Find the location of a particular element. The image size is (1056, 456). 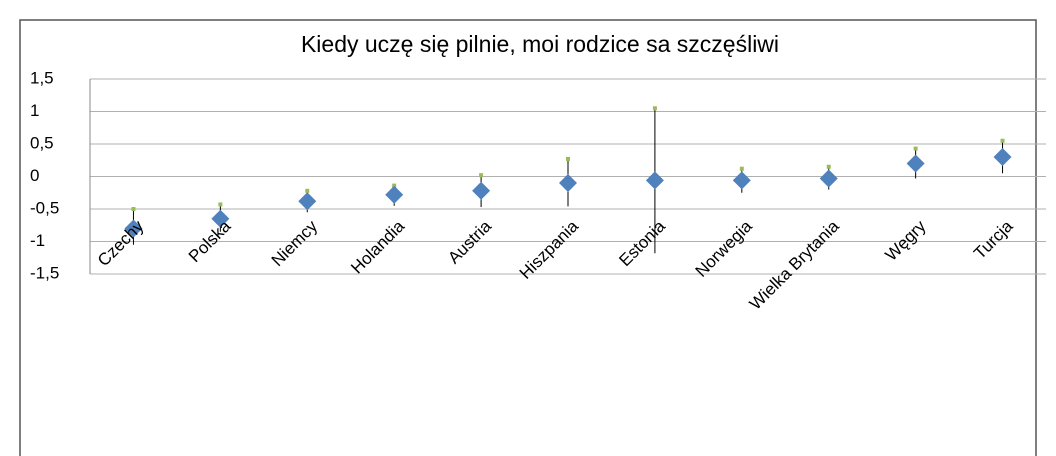

y-tick-label: -0,5 is located at coordinates (44, 207).